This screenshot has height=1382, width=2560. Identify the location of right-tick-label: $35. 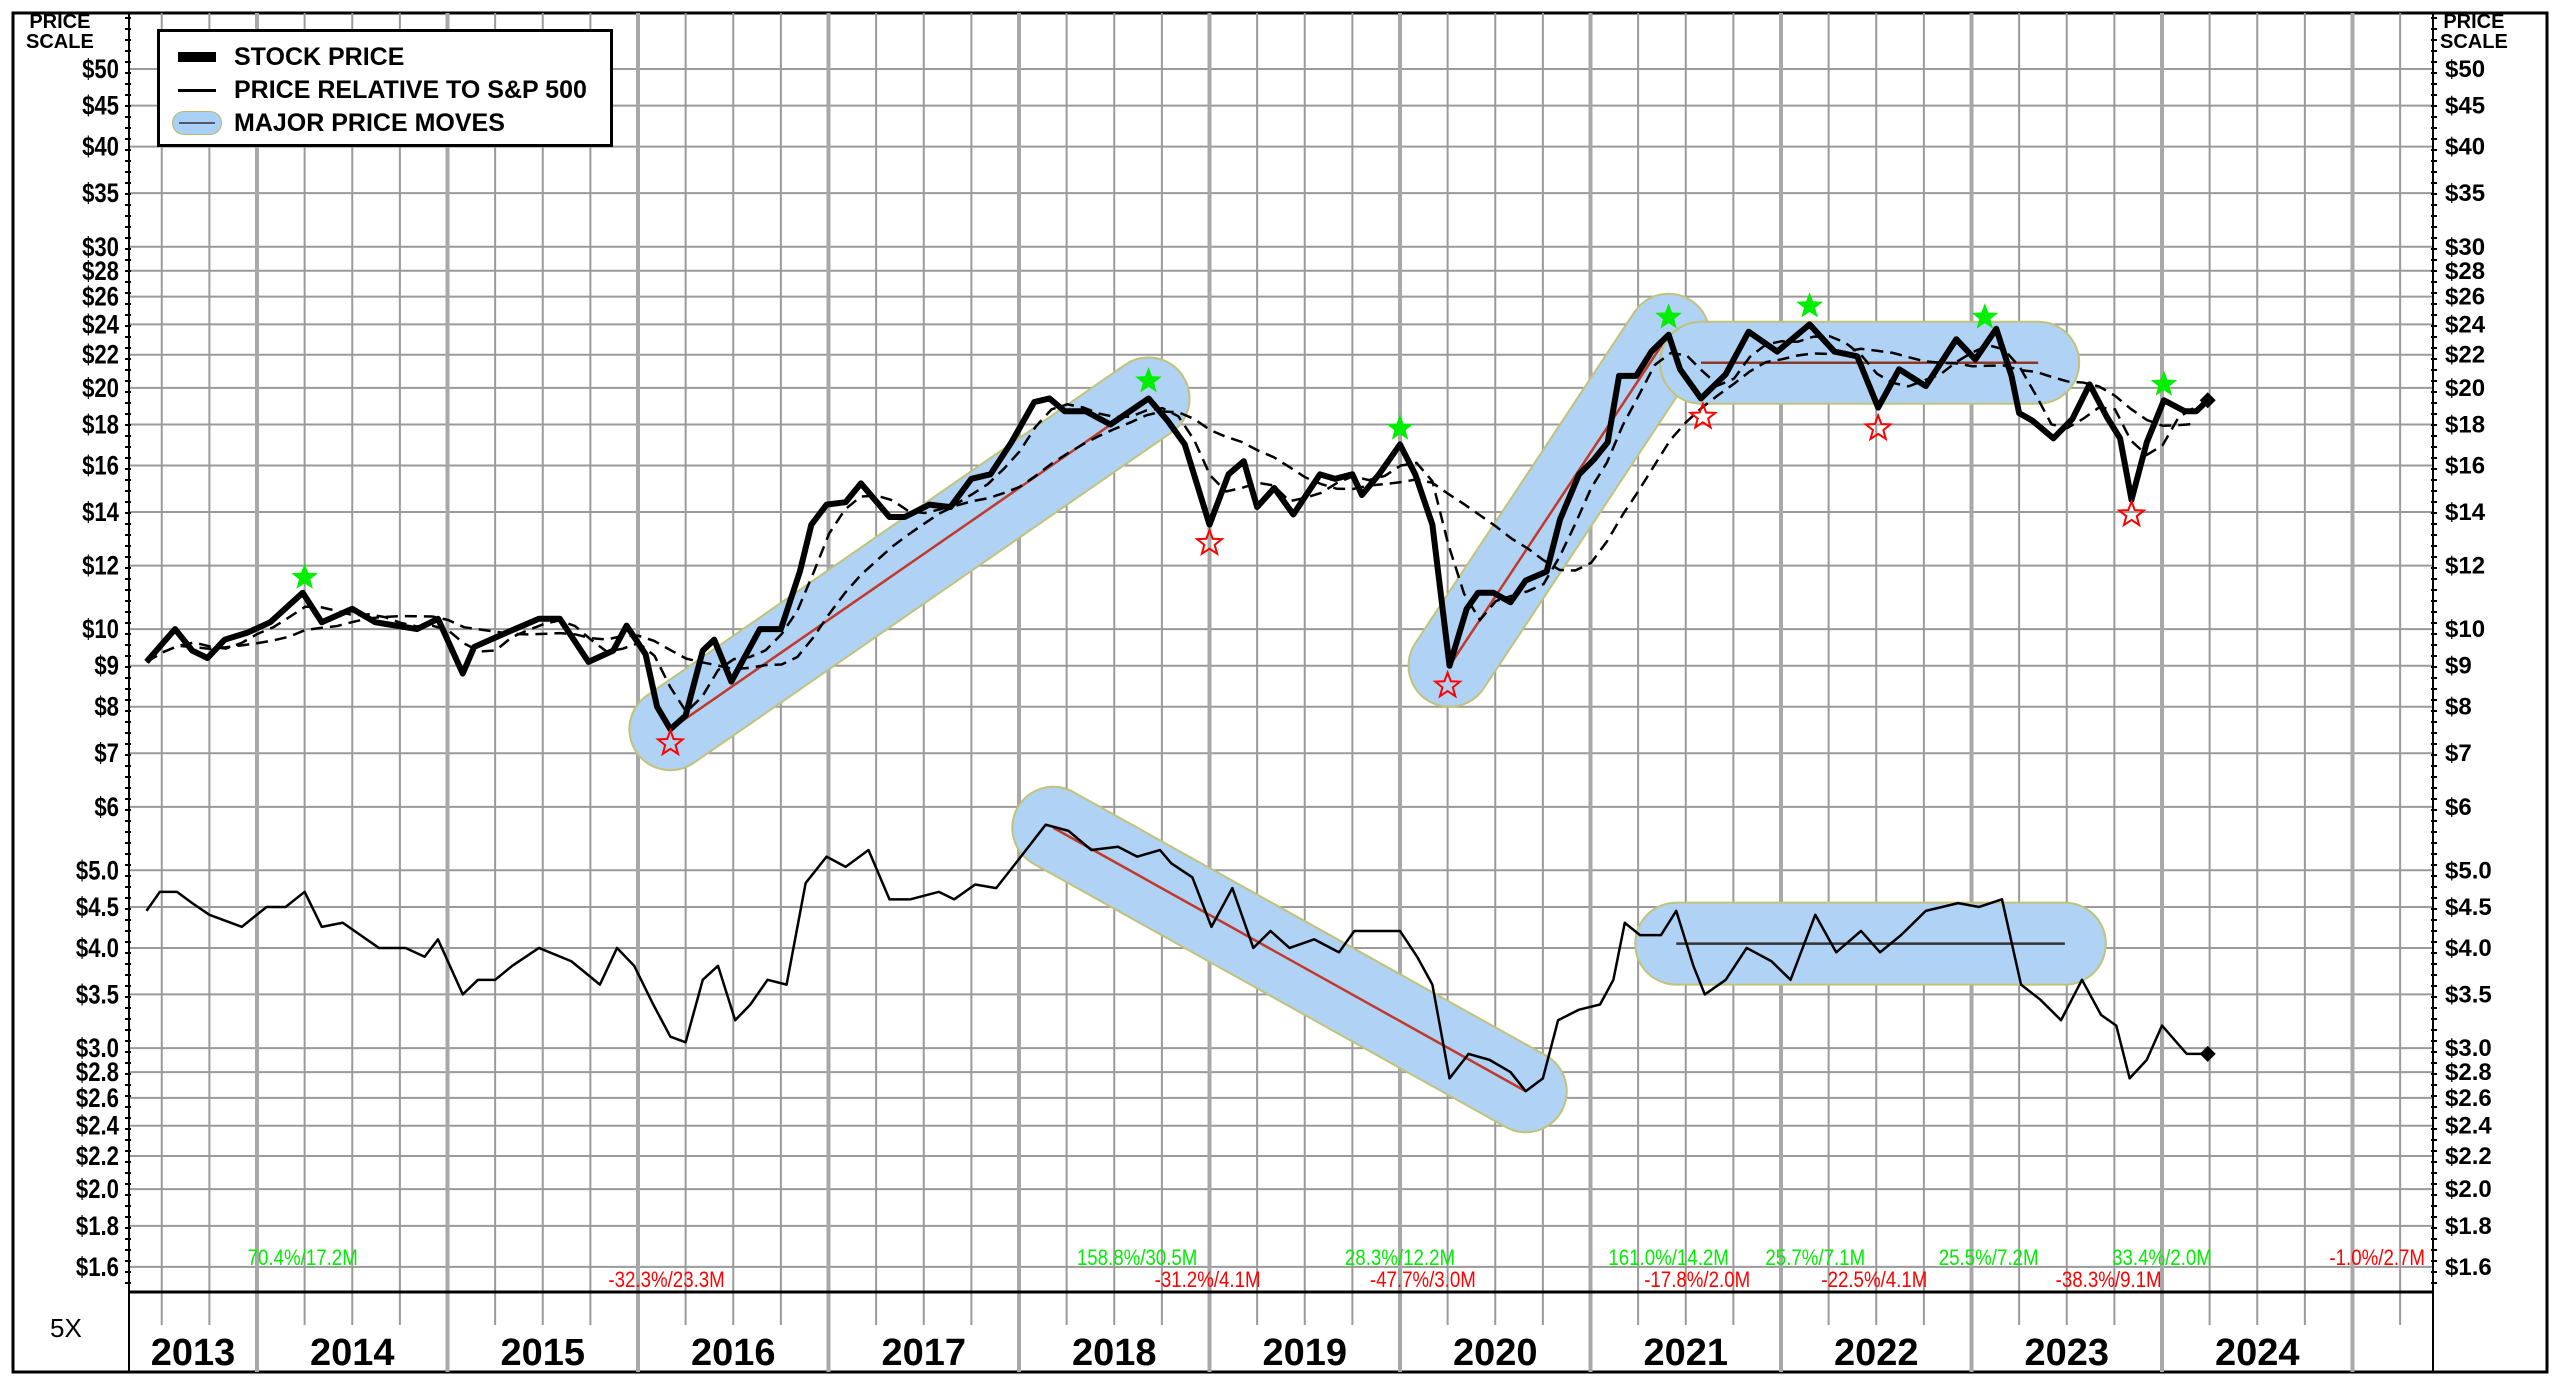
(2465, 193).